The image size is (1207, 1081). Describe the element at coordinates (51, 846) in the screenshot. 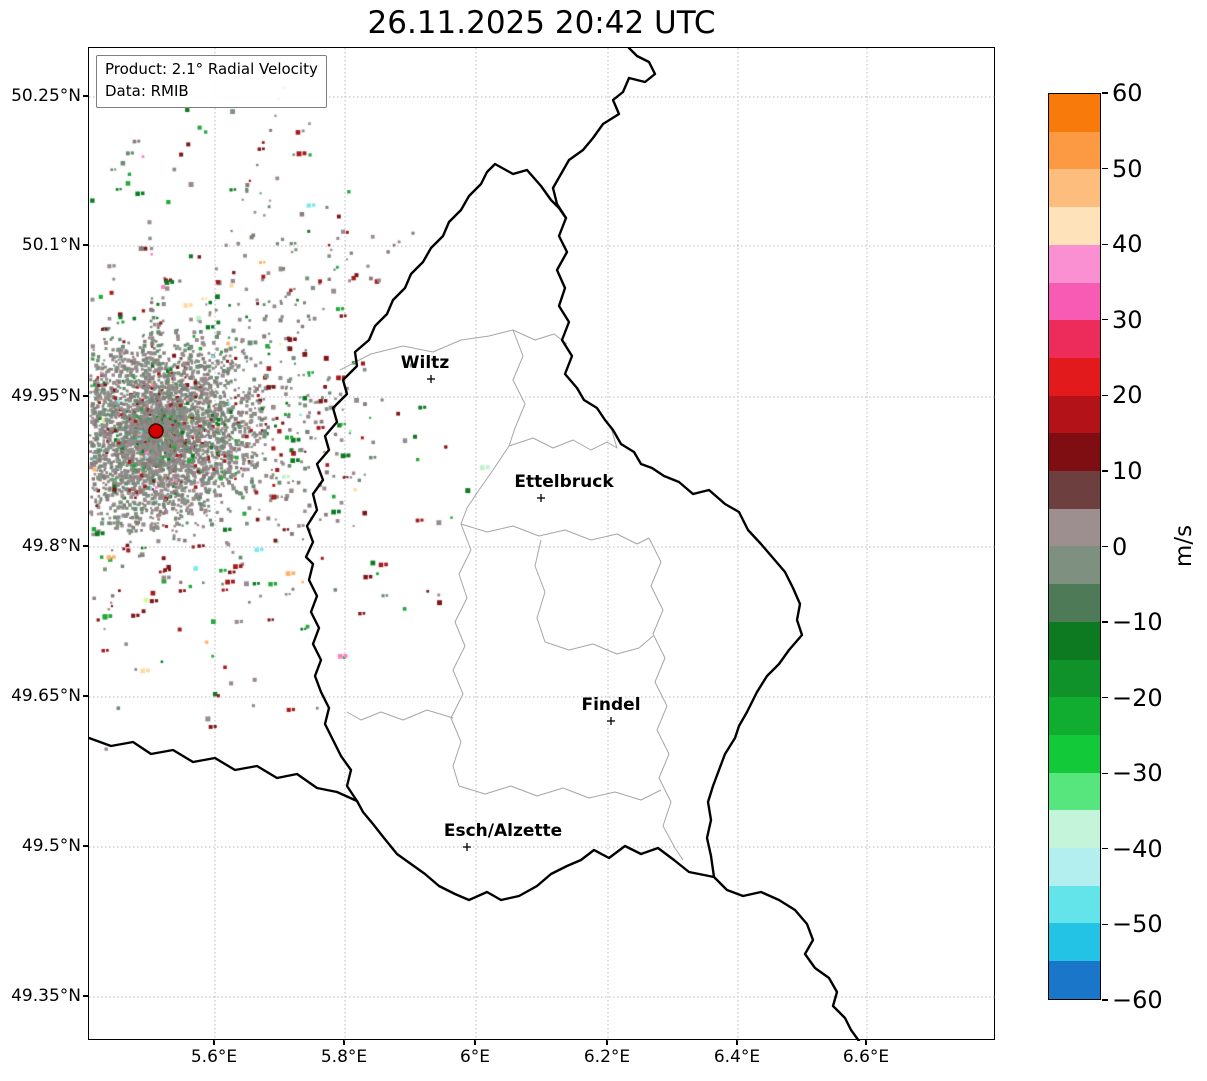

I see `lat-tick-label: 49.5°N` at that location.